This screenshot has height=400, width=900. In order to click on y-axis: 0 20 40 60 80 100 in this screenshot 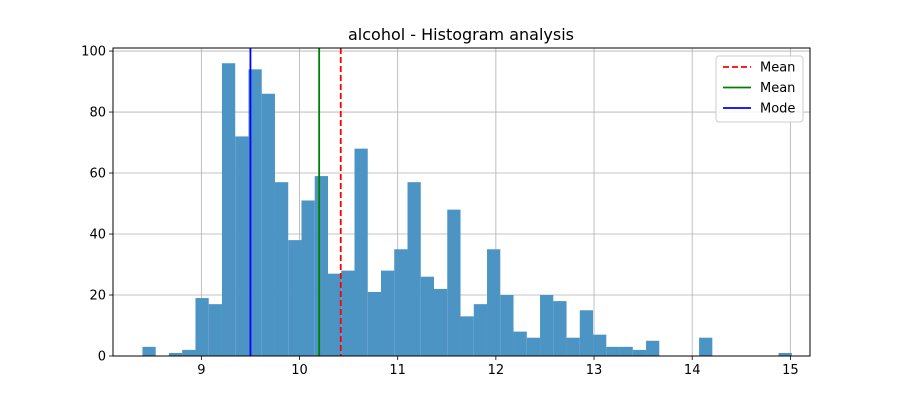, I will do `click(97, 205)`.